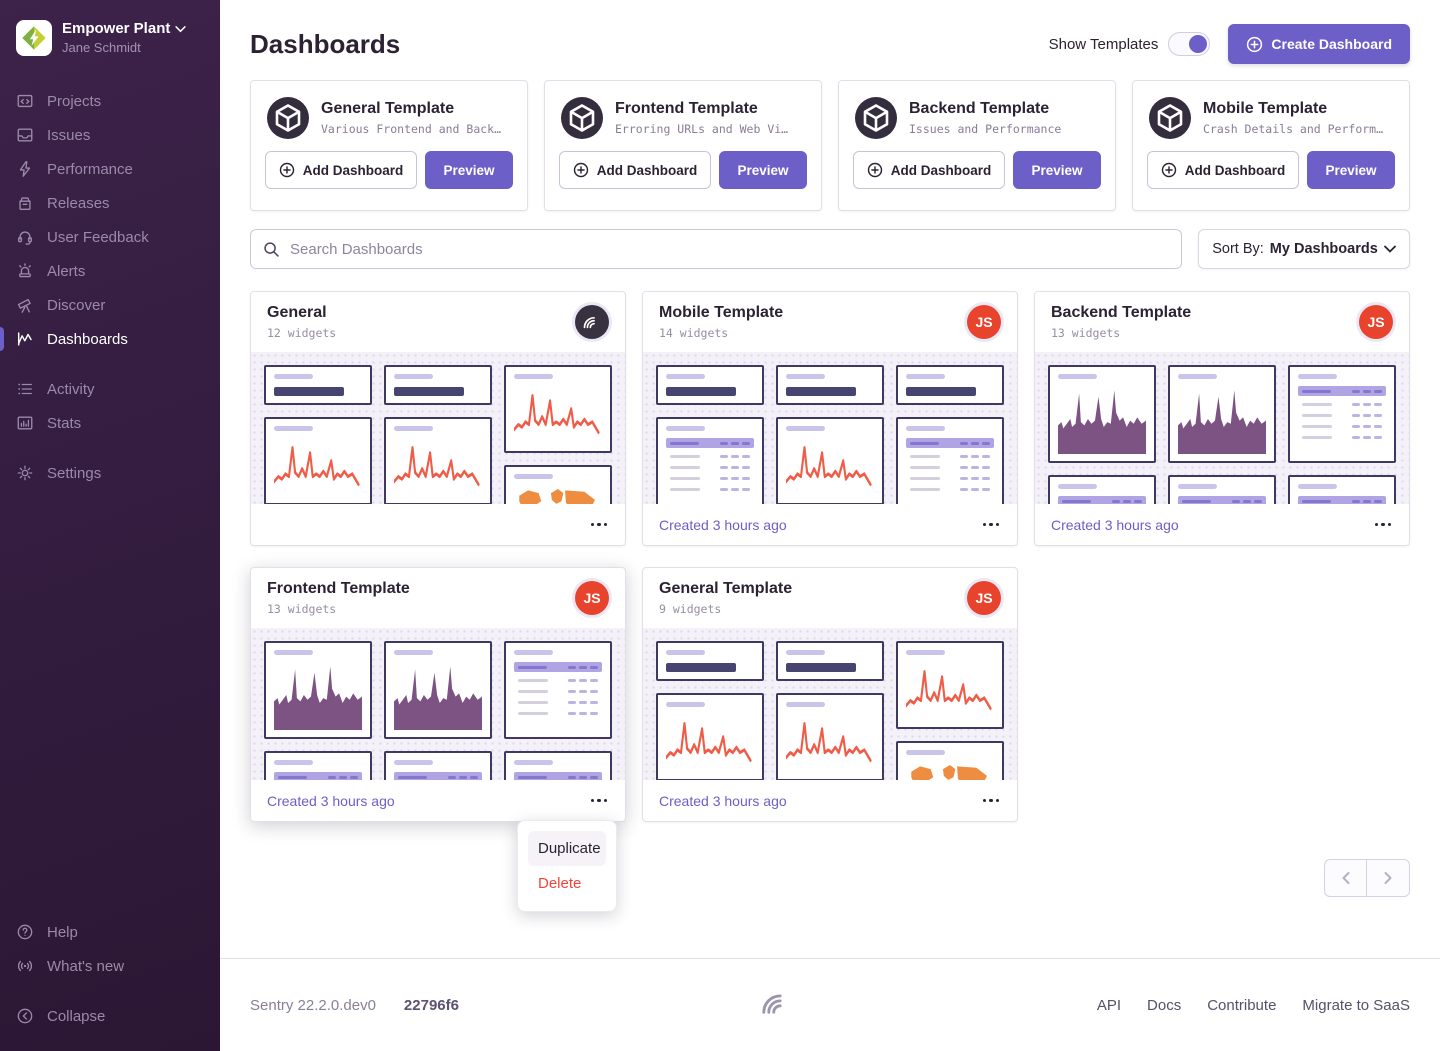 The height and width of the screenshot is (1051, 1440). What do you see at coordinates (71, 389) in the screenshot?
I see `sidebar-item-label: Activity` at bounding box center [71, 389].